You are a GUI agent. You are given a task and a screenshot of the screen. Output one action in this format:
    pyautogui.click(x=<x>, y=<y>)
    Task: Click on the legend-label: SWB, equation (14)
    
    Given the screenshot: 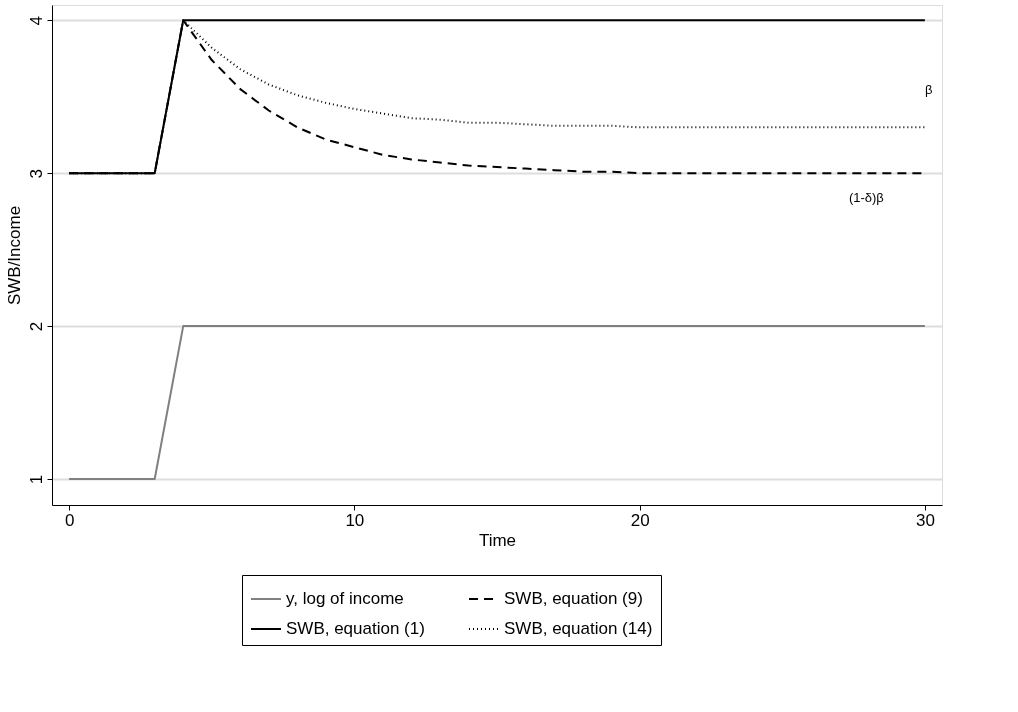 What is the action you would take?
    pyautogui.click(x=578, y=628)
    